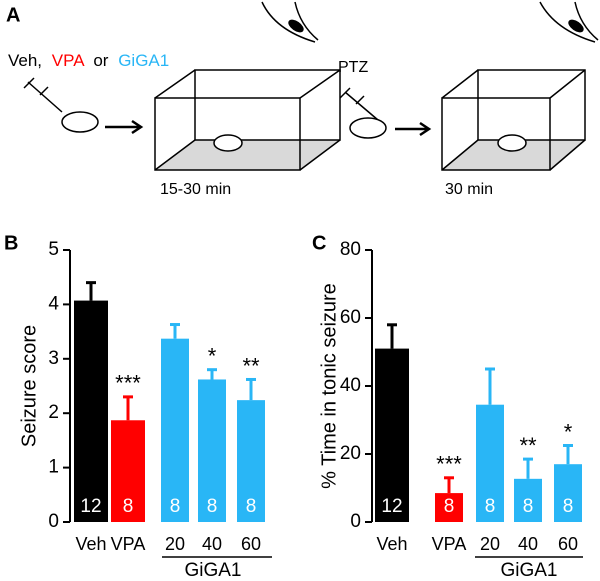  What do you see at coordinates (53, 412) in the screenshot?
I see `y-tick-label: 2` at bounding box center [53, 412].